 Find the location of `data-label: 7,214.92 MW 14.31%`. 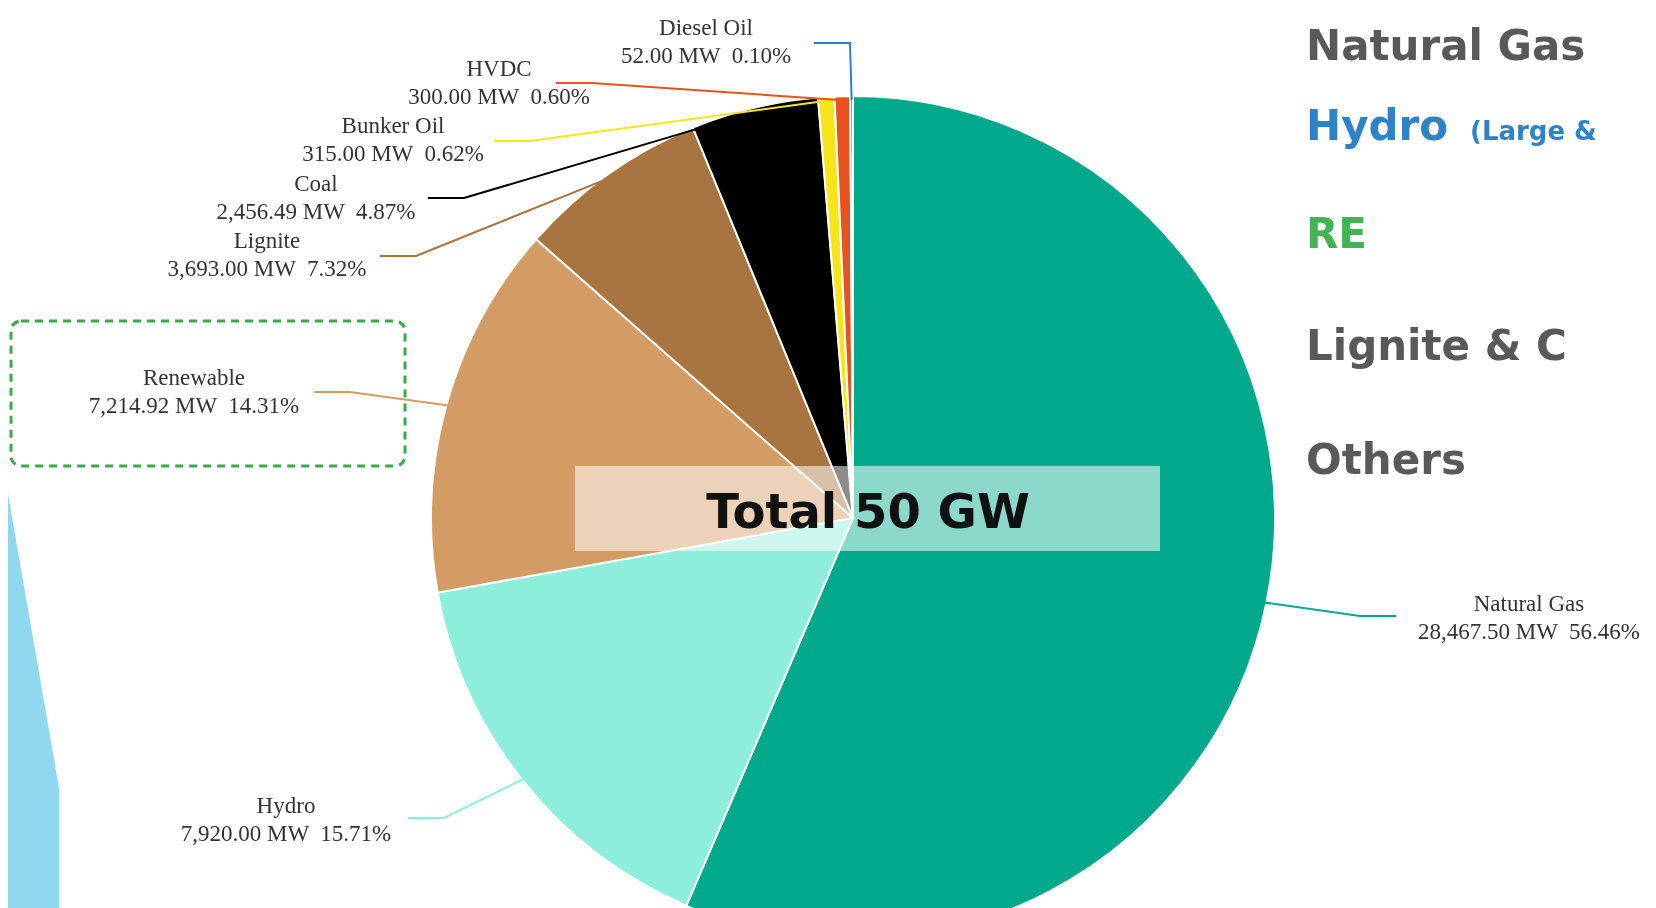

data-label: 7,214.92 MW 14.31% is located at coordinates (194, 405).